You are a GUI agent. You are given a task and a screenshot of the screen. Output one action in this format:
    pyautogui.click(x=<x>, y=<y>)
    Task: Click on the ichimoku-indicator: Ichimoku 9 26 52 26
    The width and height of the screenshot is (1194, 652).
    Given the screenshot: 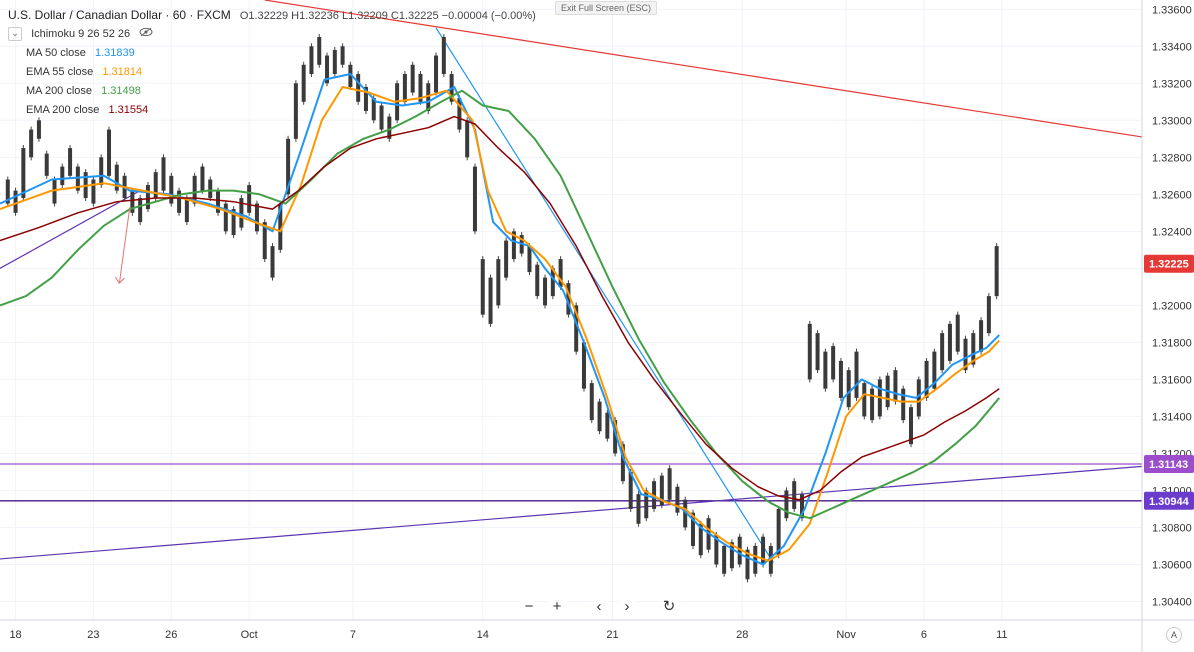 What is the action you would take?
    pyautogui.click(x=81, y=34)
    